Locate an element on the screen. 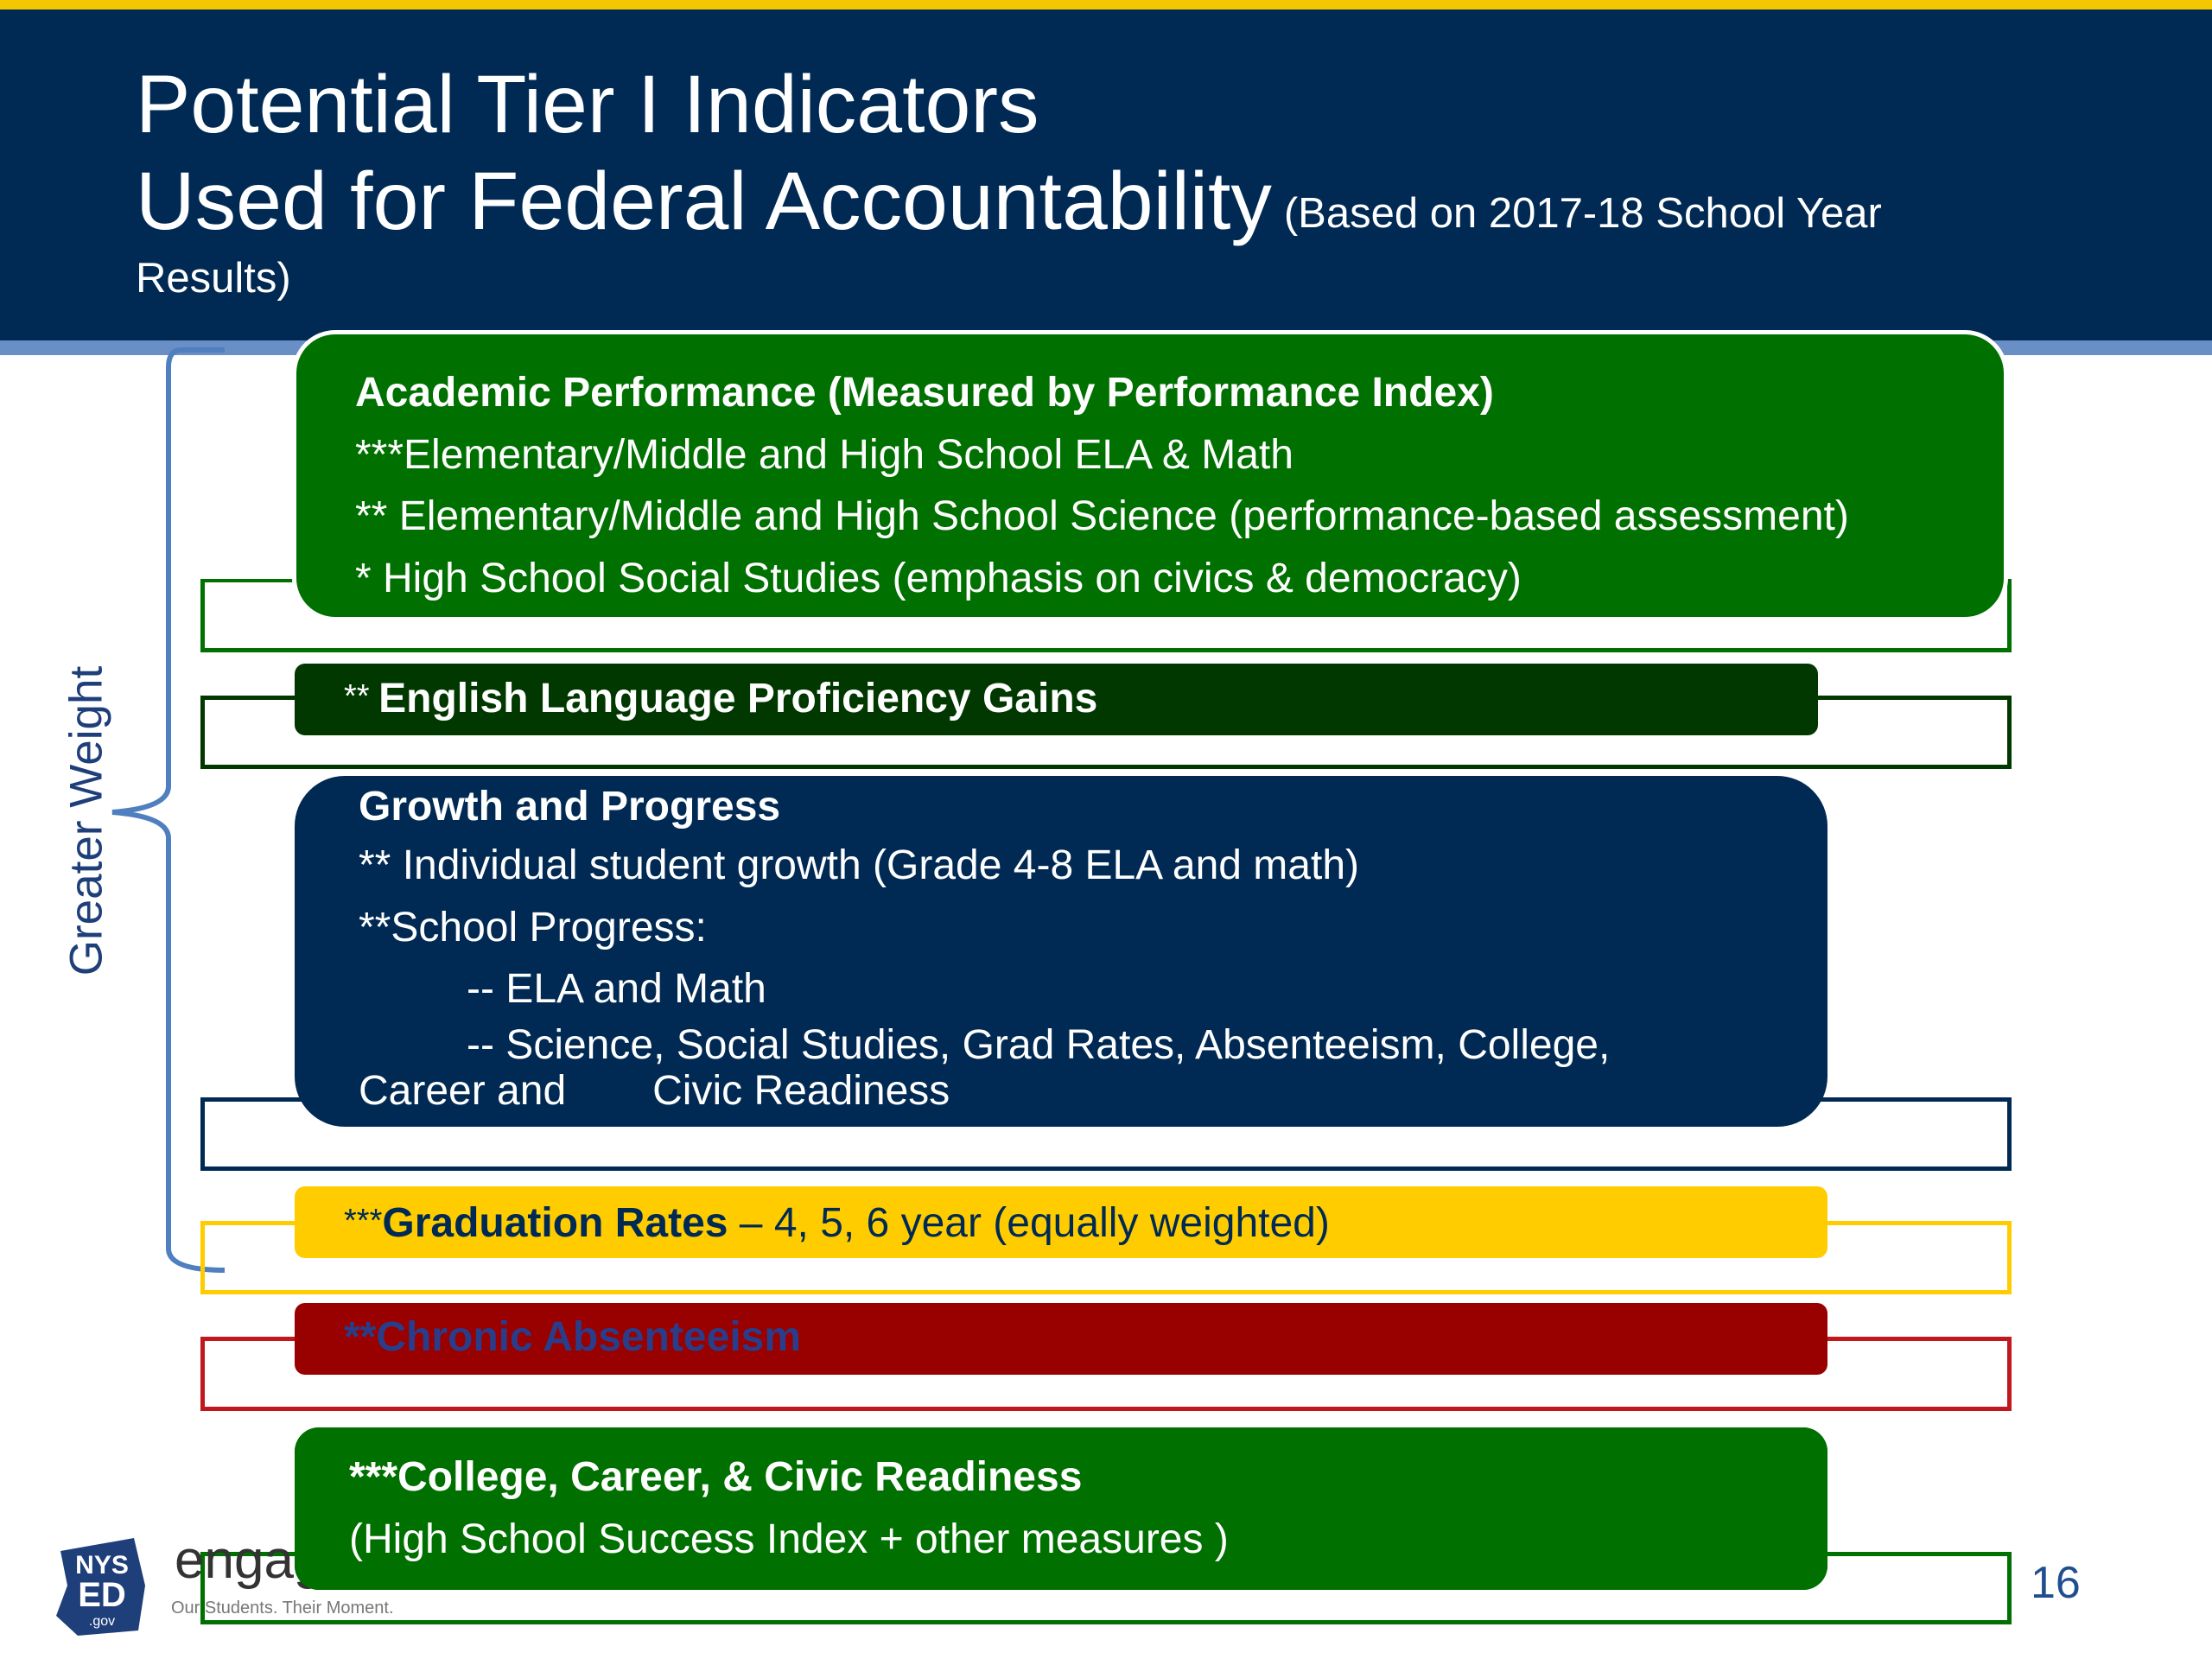 Image resolution: width=2212 pixels, height=1659 pixels. growth-readiness: Career and Civic Readiness is located at coordinates (1093, 1090).